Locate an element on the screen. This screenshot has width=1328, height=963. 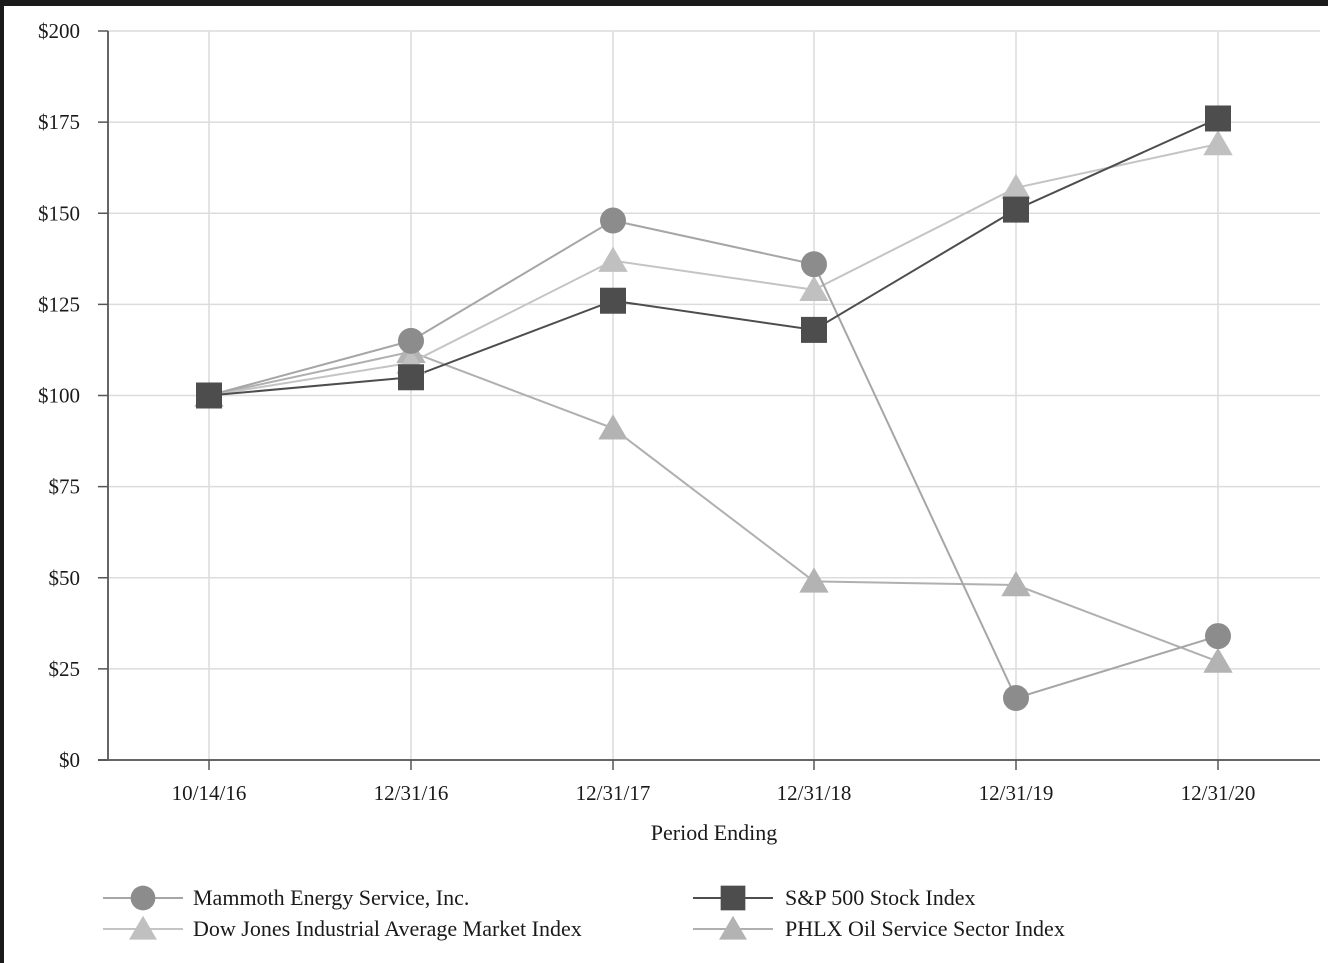
legend-label-3: PHLX Oil Service Sector Index is located at coordinates (925, 928).